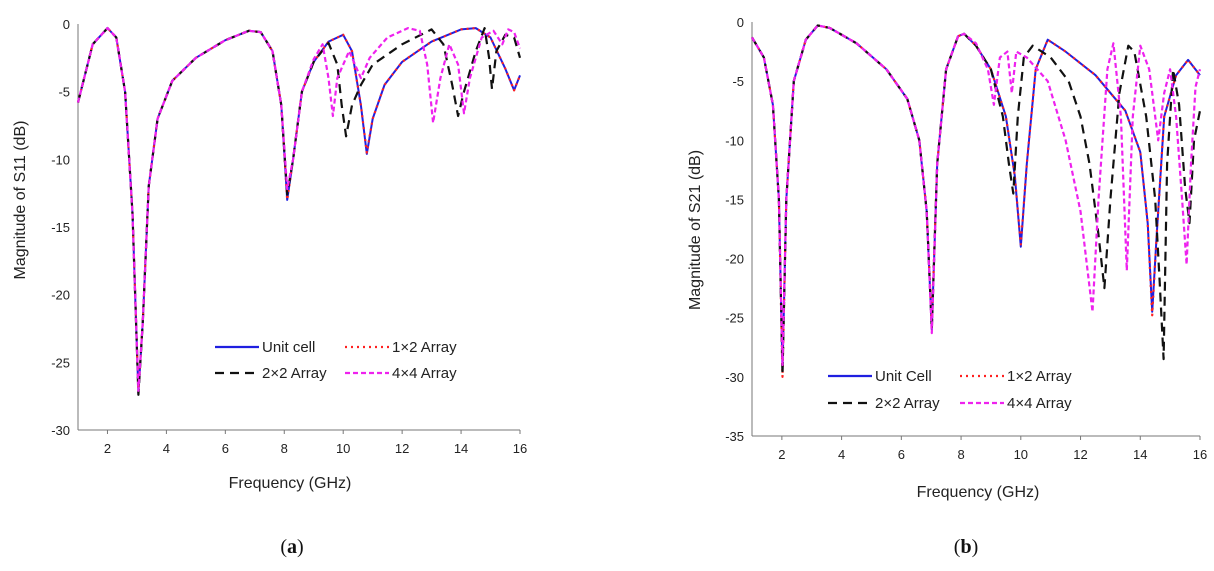 Image resolution: width=1214 pixels, height=571 pixels. What do you see at coordinates (1039, 376) in the screenshot?
I see `chart-b-legend-label-2: 1×2 Array` at bounding box center [1039, 376].